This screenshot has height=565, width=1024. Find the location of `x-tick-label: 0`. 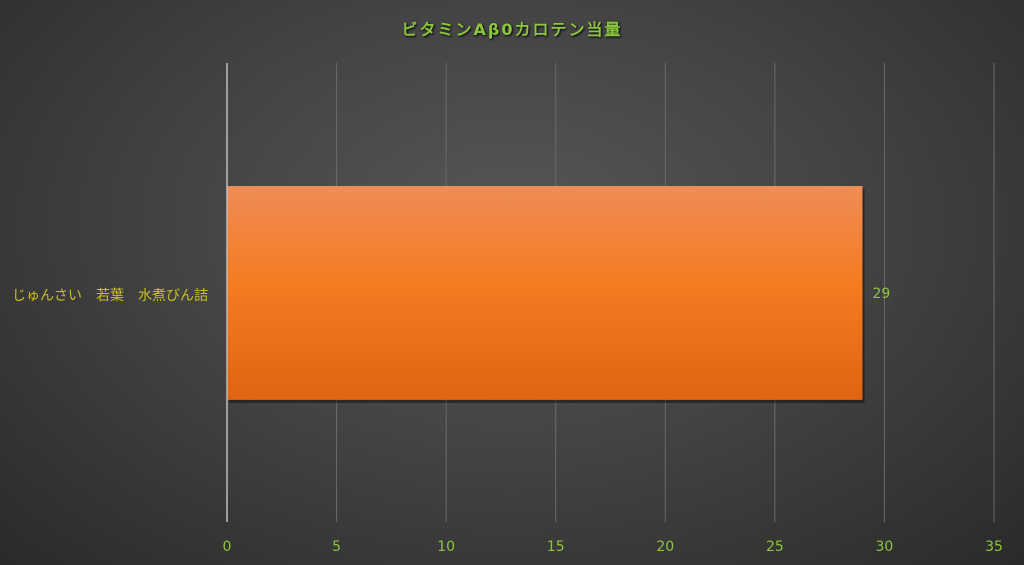

x-tick-label: 0 is located at coordinates (227, 547).